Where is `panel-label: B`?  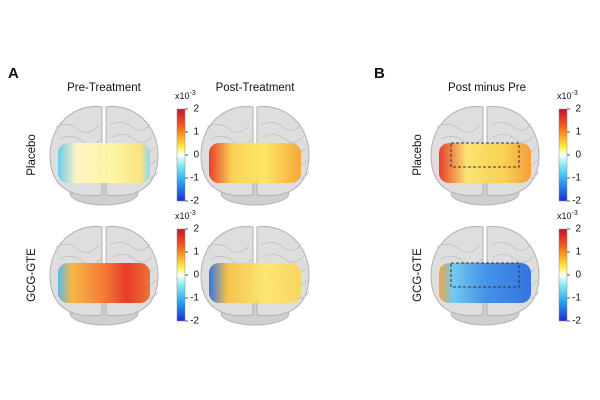
panel-label: B is located at coordinates (379, 73).